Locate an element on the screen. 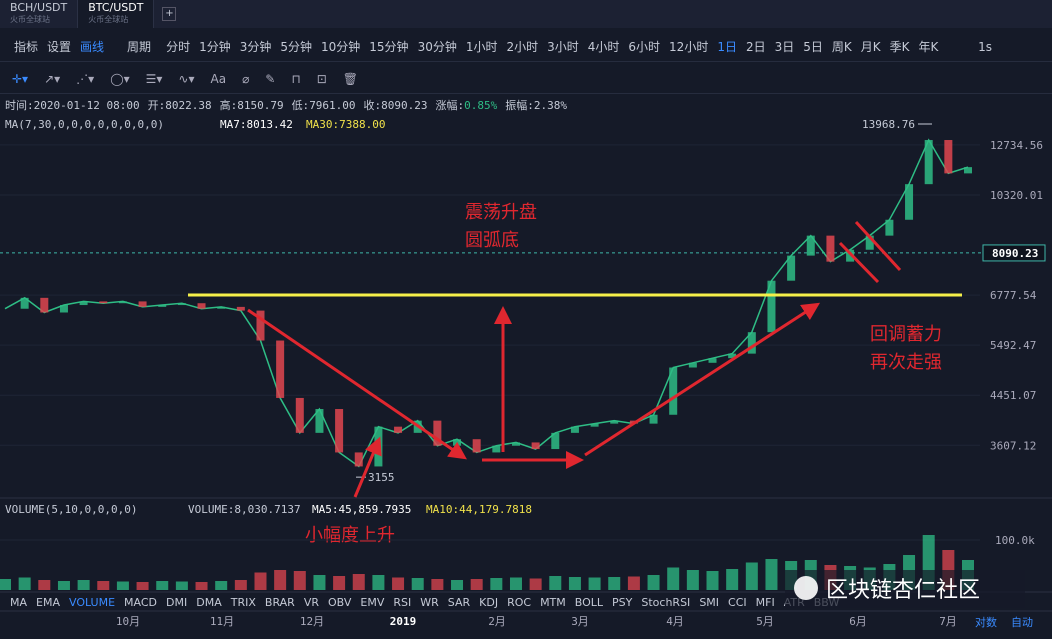 The image size is (1052, 639). period-button: 月K is located at coordinates (870, 47).